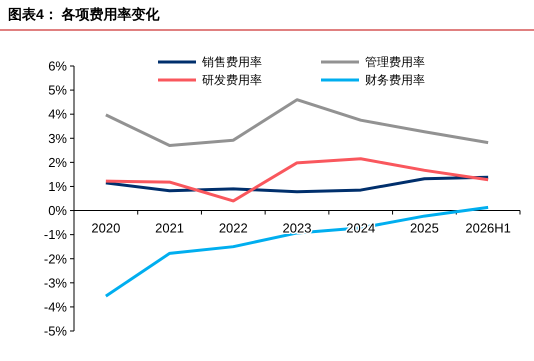 The image size is (534, 361). Describe the element at coordinates (58, 186) in the screenshot. I see `y-tick-label: 1%` at that location.